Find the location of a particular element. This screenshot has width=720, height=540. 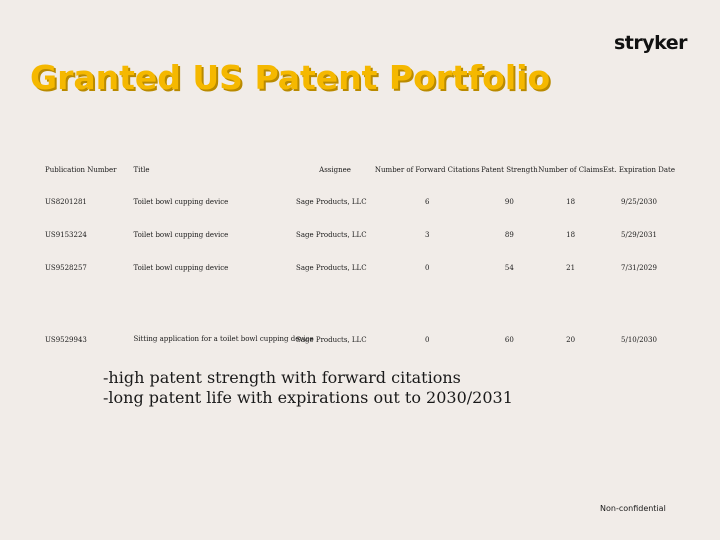

cell-forward-citations: 6 is located at coordinates (427, 201).